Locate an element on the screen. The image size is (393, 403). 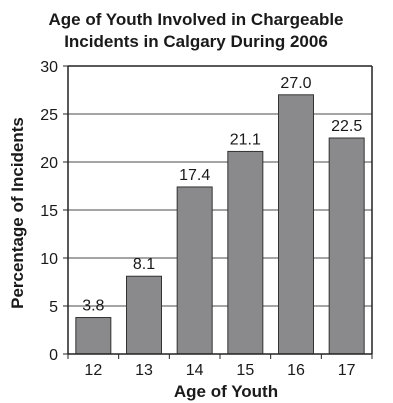
data-label: 27.0 is located at coordinates (295, 83).